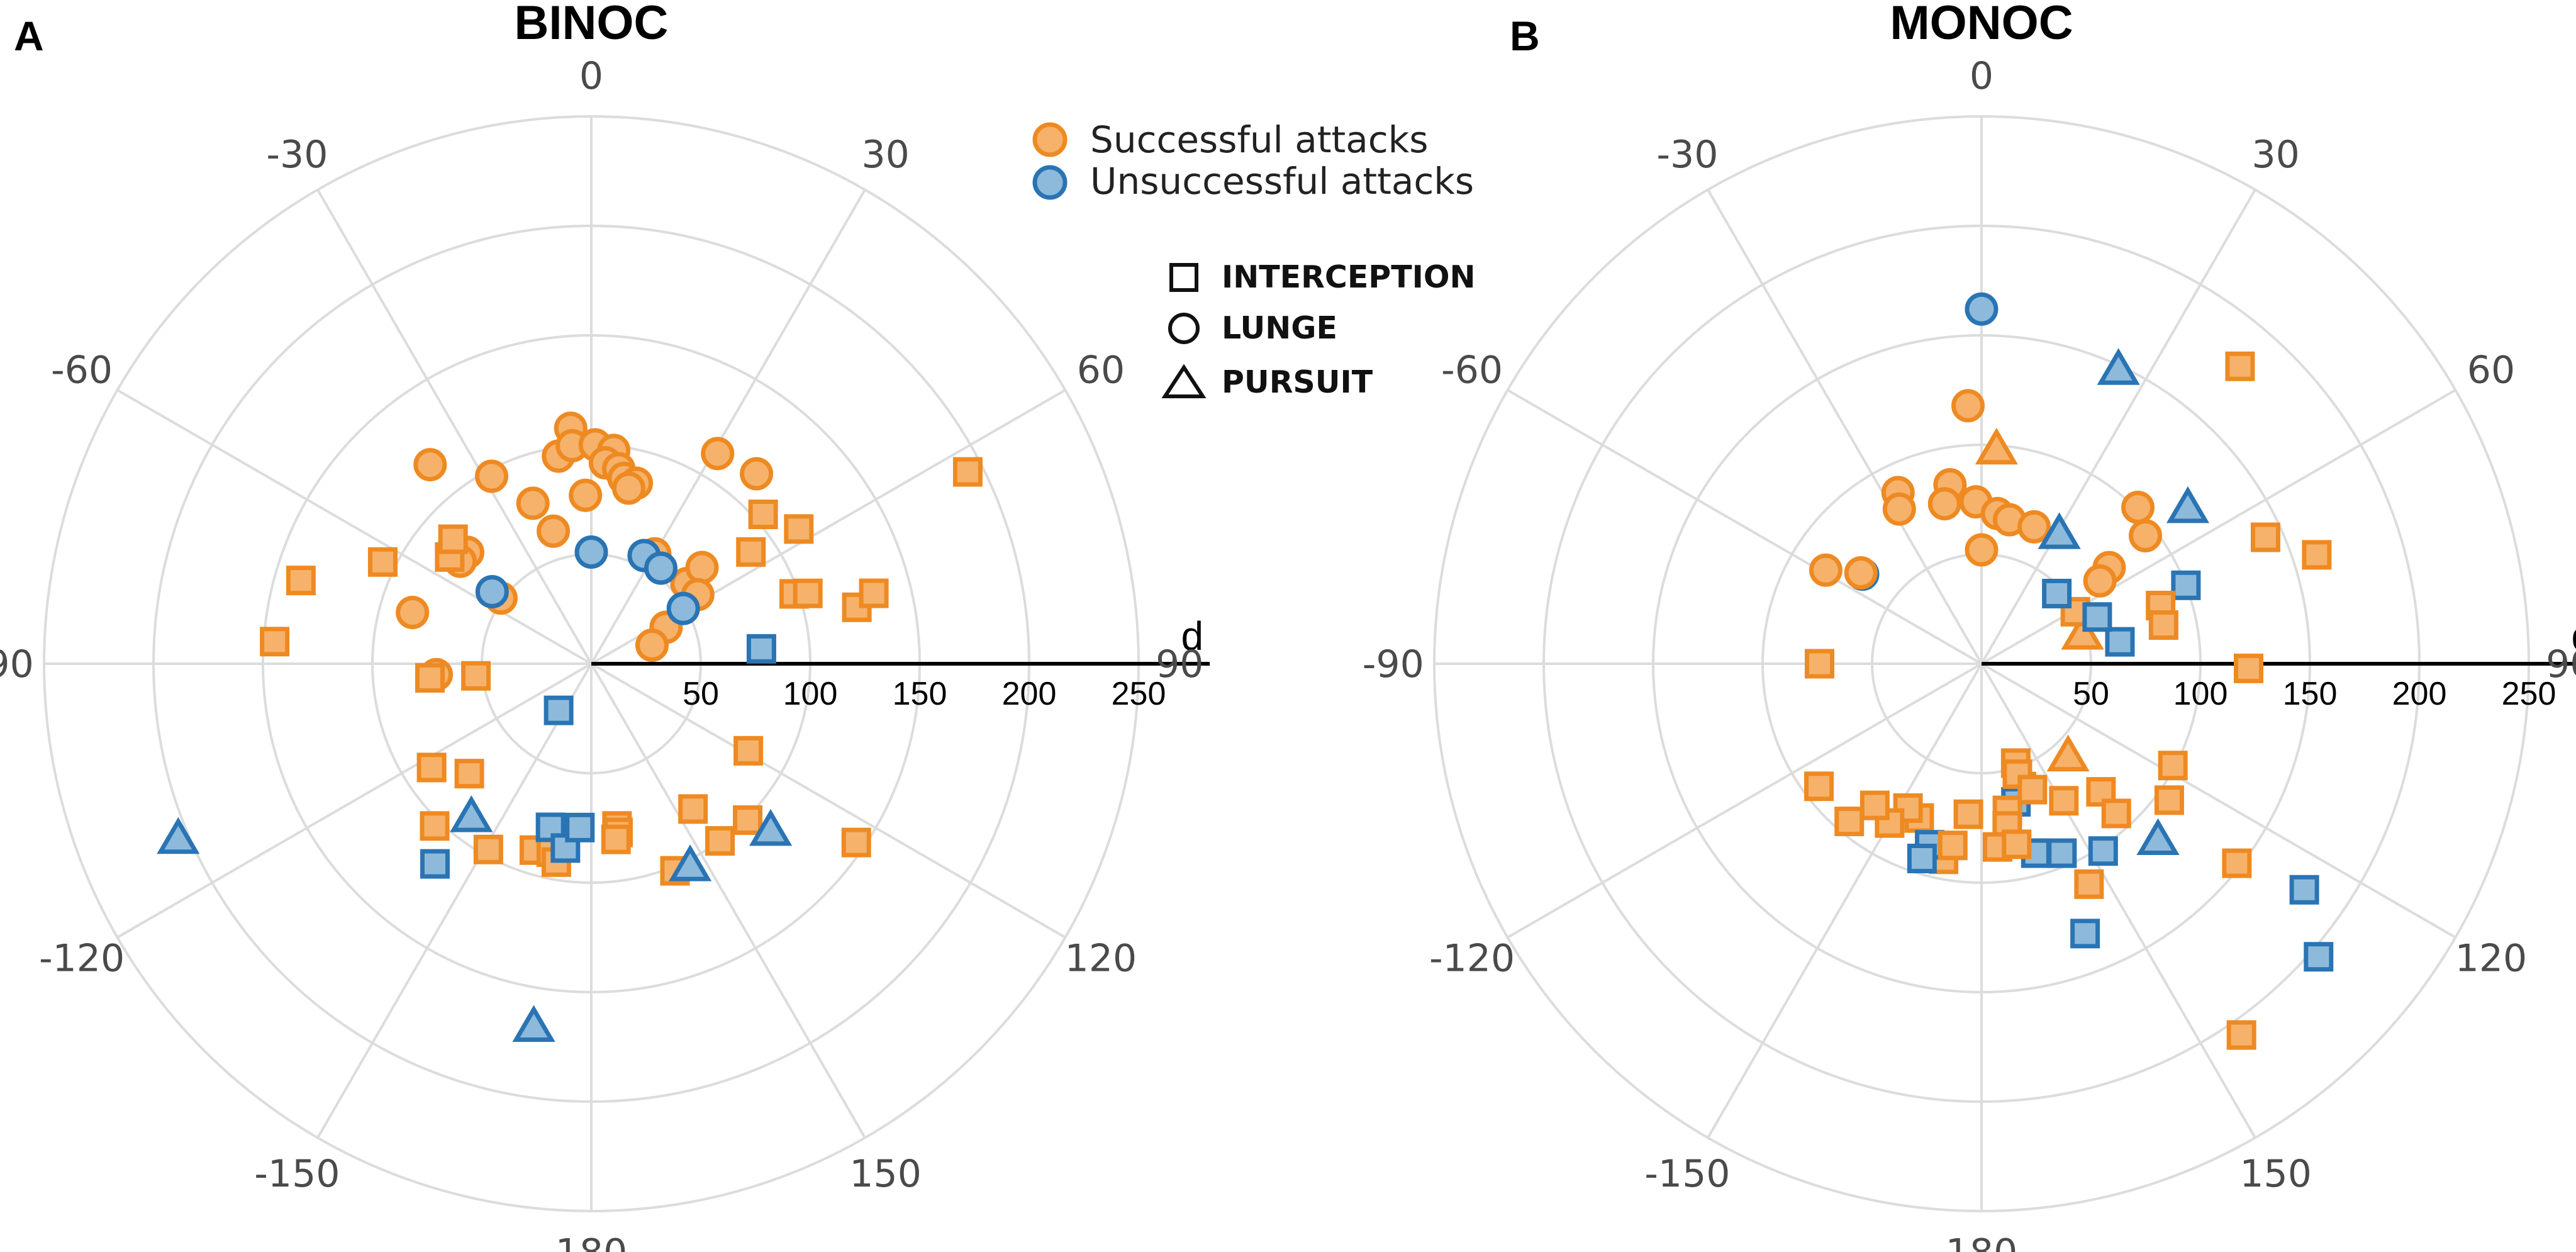  What do you see at coordinates (810, 694) in the screenshot?
I see `distance-tick-label: 100` at bounding box center [810, 694].